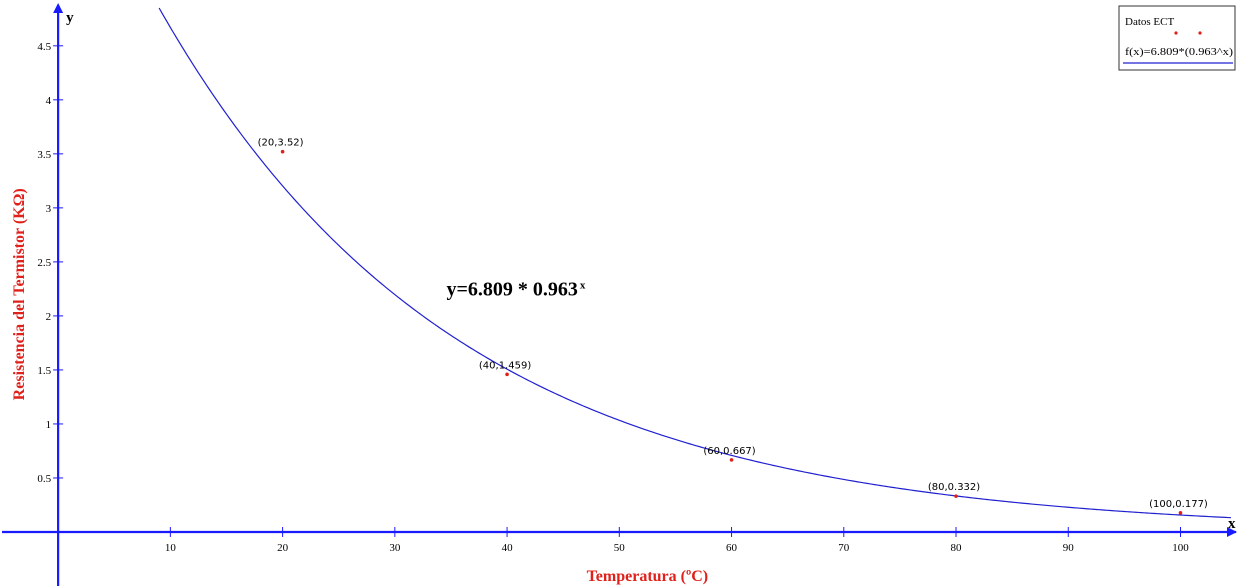  What do you see at coordinates (729, 451) in the screenshot?
I see `data-point-label: (60,0.667)` at bounding box center [729, 451].